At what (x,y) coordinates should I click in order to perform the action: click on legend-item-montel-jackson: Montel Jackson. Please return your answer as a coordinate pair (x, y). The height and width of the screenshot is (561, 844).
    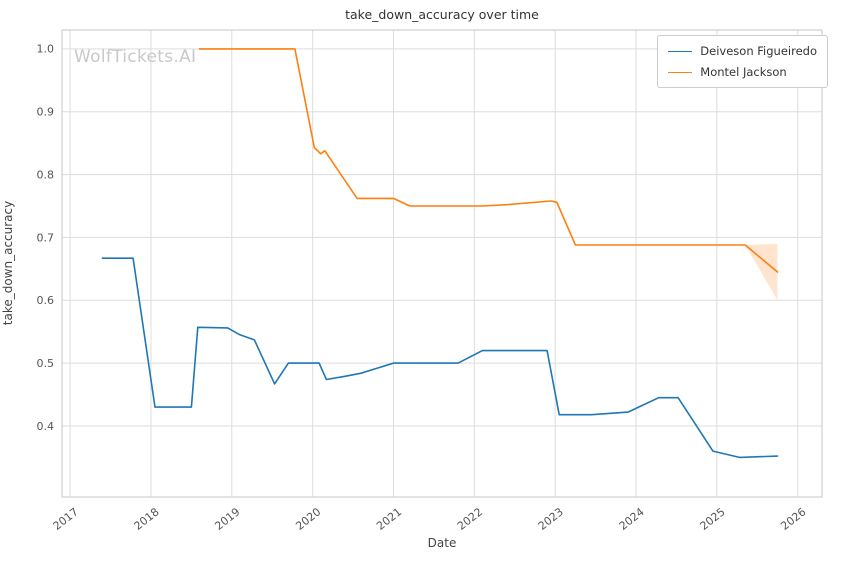
    Looking at the image, I should click on (742, 72).